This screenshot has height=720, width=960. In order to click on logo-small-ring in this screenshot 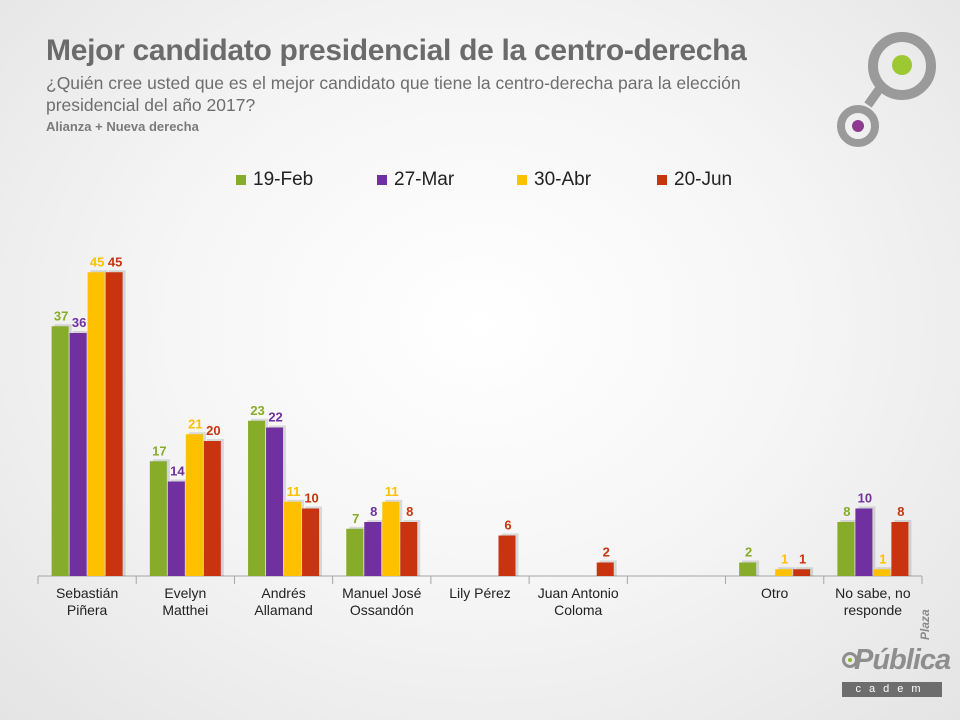, I will do `click(858, 126)`.